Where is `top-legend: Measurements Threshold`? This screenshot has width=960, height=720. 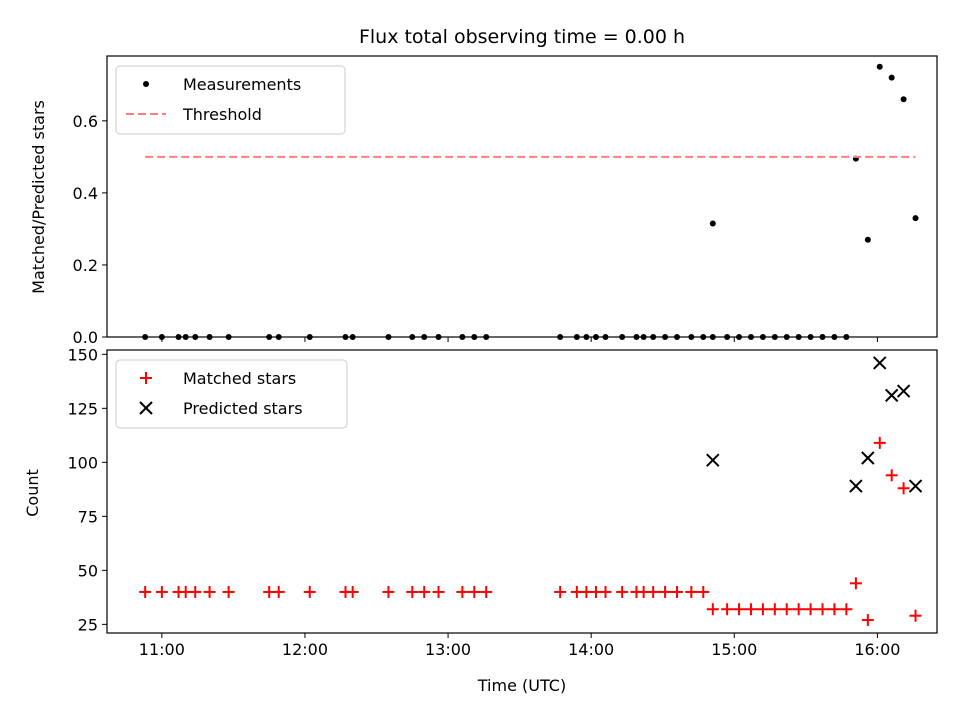 top-legend: Measurements Threshold is located at coordinates (230, 100).